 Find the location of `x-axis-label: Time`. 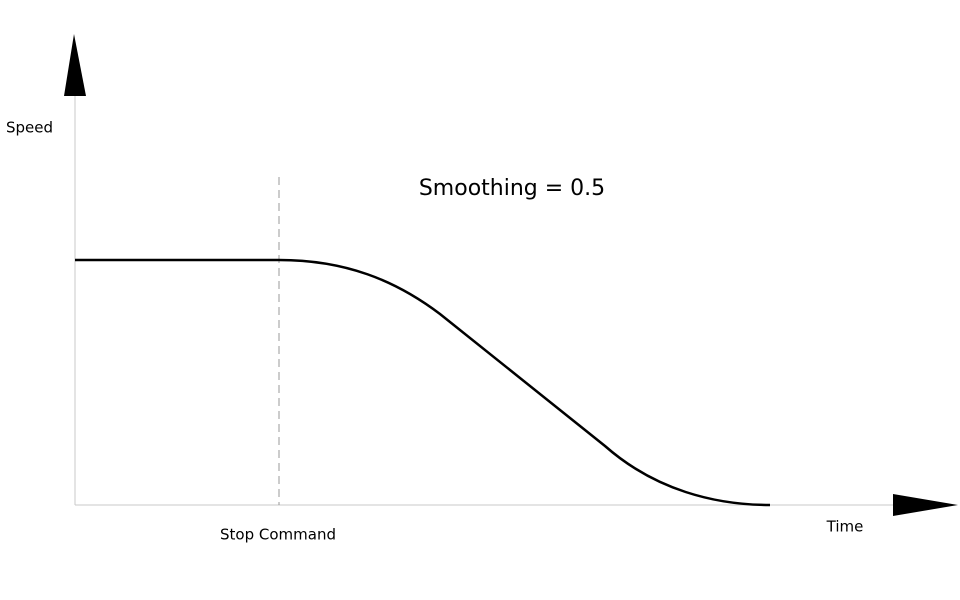

x-axis-label: Time is located at coordinates (845, 527).